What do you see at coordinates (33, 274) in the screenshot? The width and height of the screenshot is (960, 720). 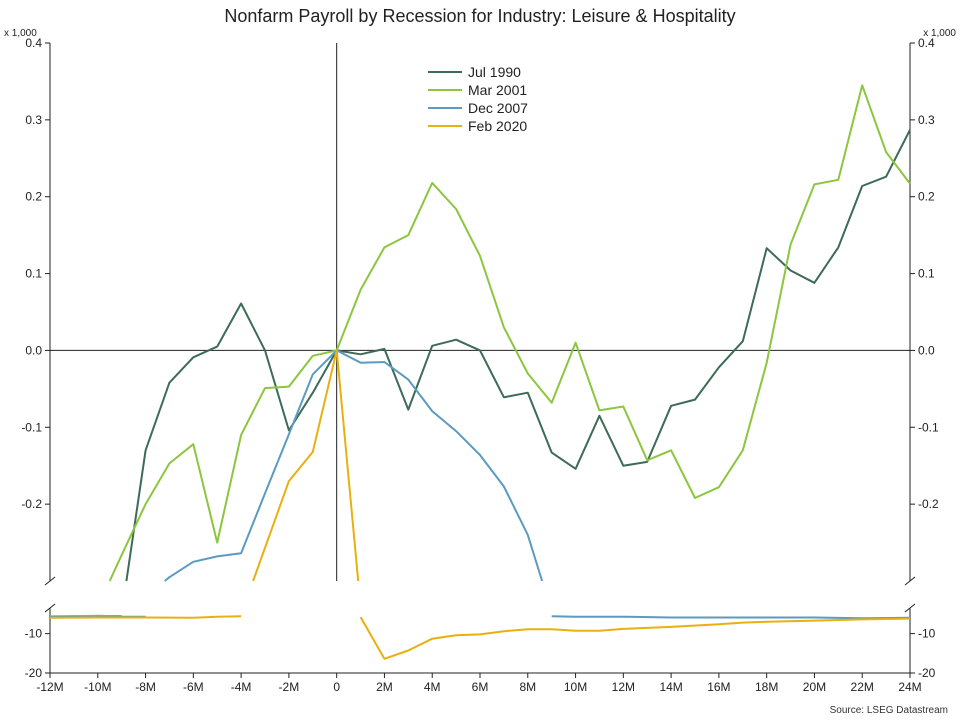 I see `y-tick-label-left: 0.1` at bounding box center [33, 274].